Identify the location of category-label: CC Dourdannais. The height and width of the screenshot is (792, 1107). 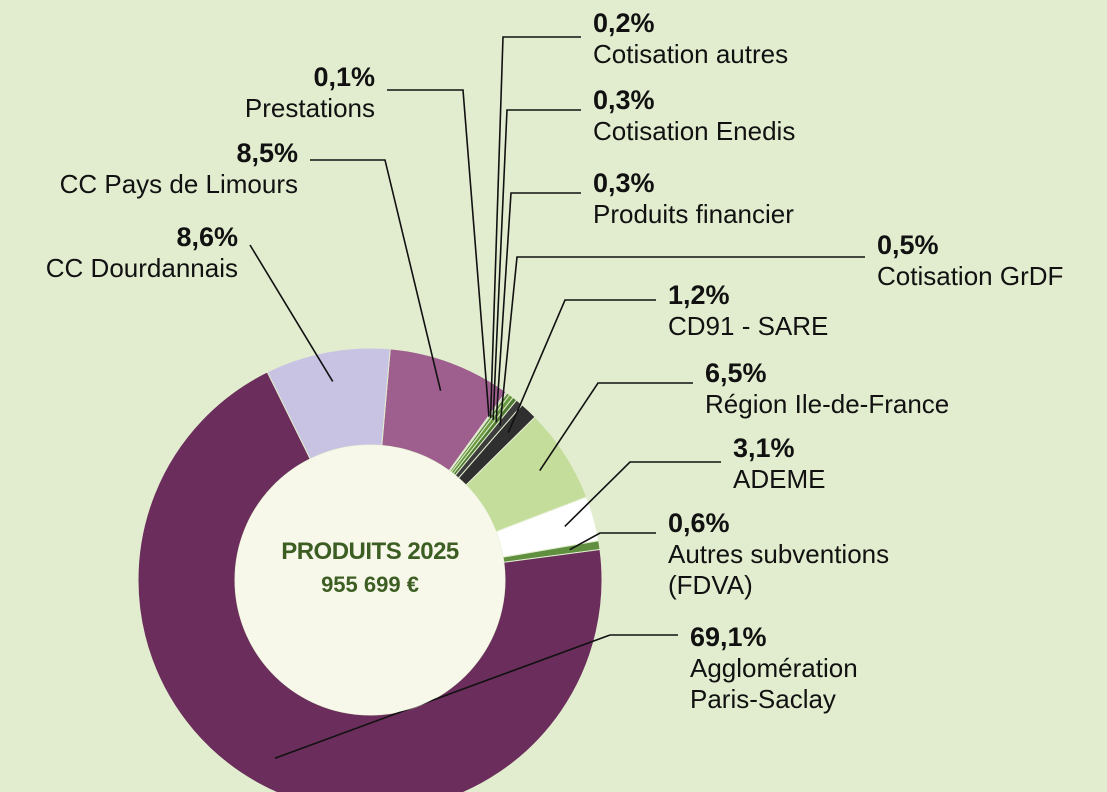
(141, 268).